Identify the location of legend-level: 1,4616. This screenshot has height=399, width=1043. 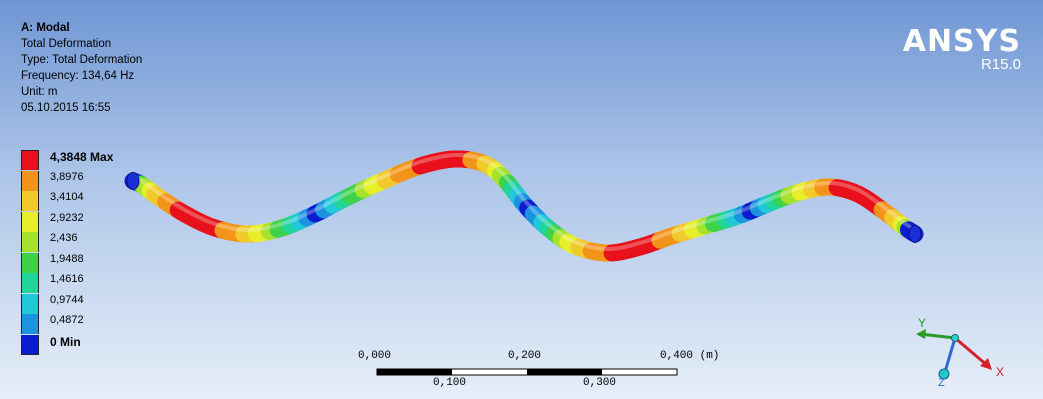
(81, 283).